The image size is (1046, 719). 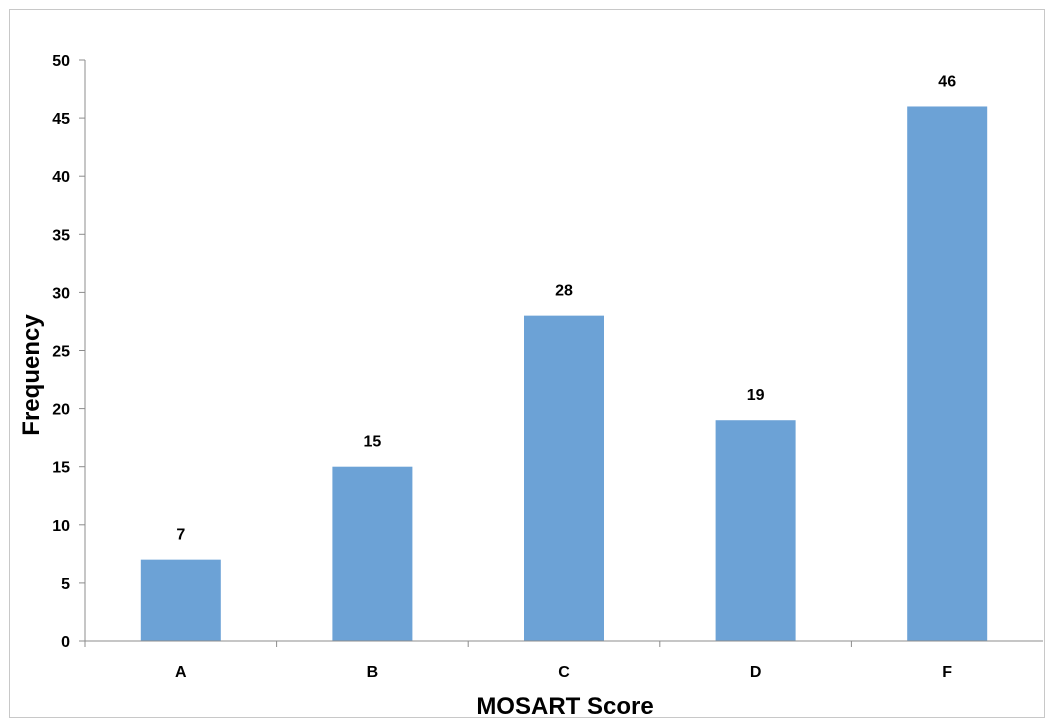 What do you see at coordinates (564, 672) in the screenshot?
I see `x-tick-label-c: C` at bounding box center [564, 672].